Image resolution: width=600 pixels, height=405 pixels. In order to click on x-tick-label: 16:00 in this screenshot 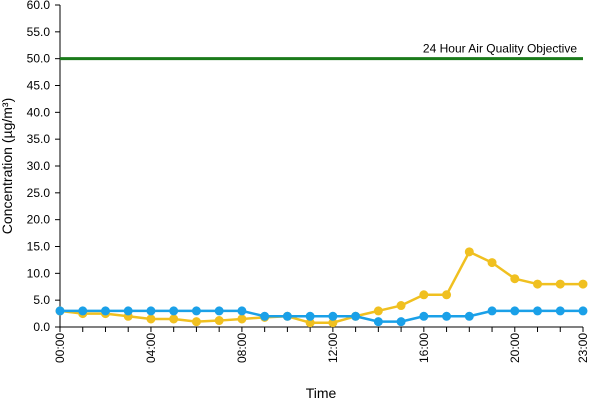, I will do `click(424, 348)`.